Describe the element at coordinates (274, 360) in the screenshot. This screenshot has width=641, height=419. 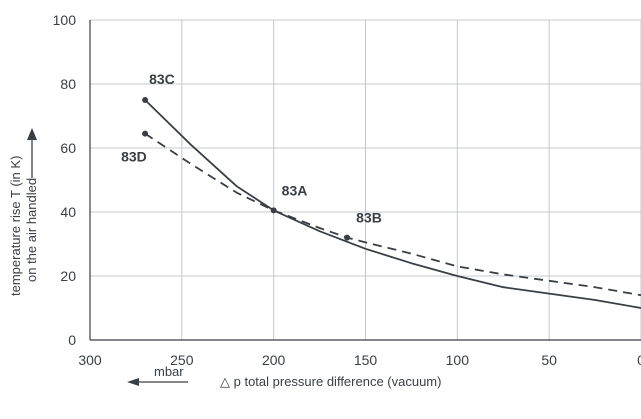
I see `x-tick-label: 200` at that location.